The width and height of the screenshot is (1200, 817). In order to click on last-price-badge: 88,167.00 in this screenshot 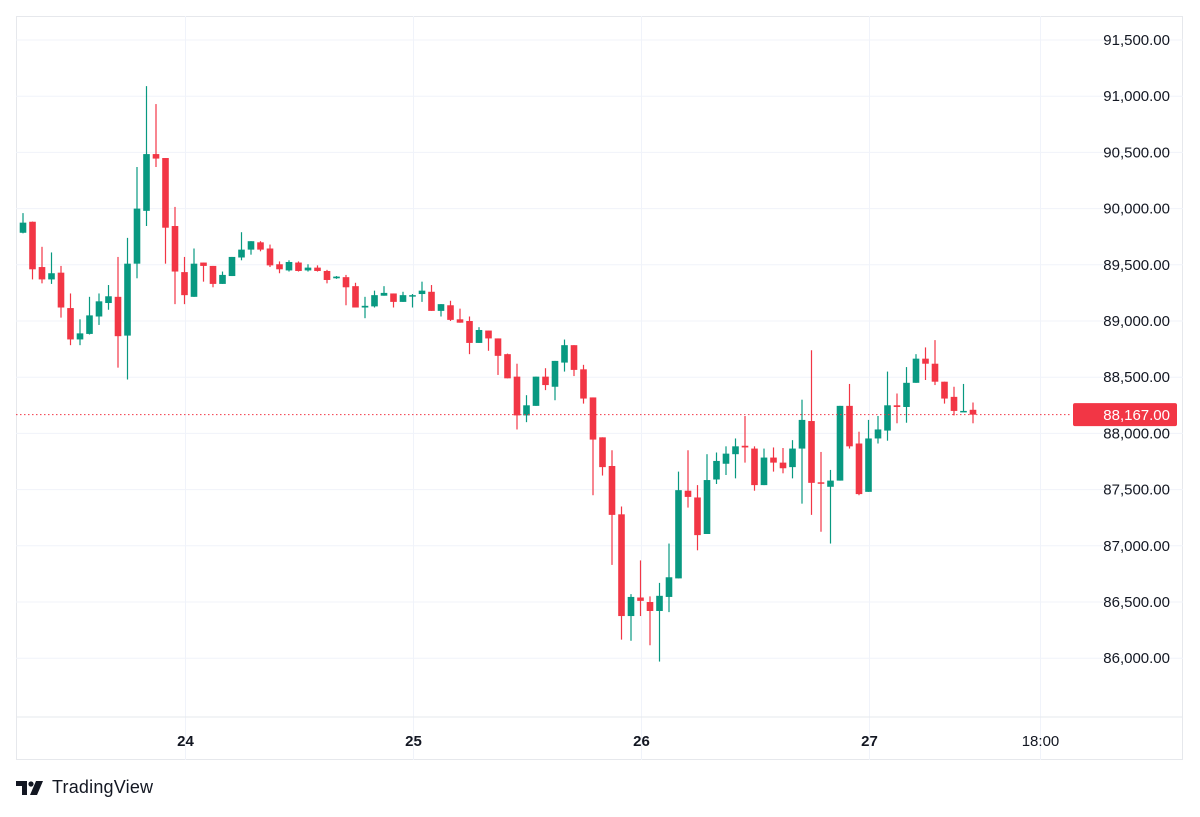, I will do `click(1125, 415)`.